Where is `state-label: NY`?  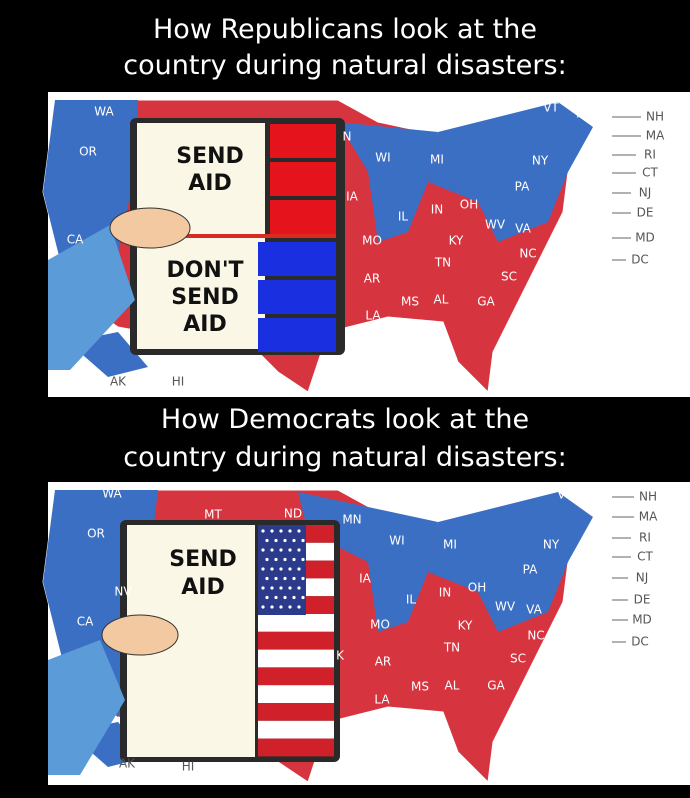 state-label: NY is located at coordinates (551, 545).